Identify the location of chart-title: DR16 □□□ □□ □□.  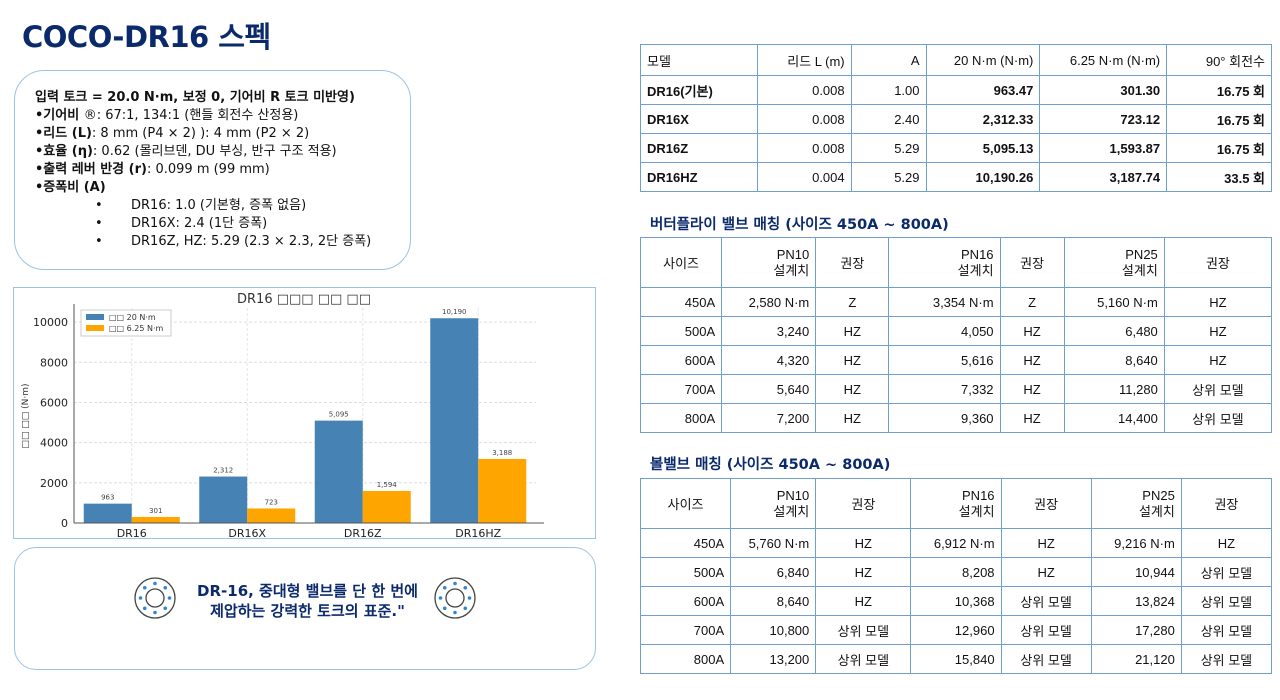
(304, 299).